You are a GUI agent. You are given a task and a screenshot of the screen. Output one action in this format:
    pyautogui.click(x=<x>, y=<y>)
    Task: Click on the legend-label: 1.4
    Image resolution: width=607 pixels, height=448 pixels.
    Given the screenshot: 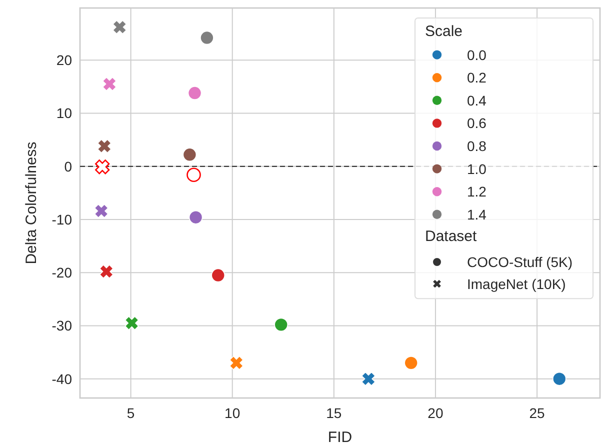 What is the action you would take?
    pyautogui.click(x=477, y=214)
    